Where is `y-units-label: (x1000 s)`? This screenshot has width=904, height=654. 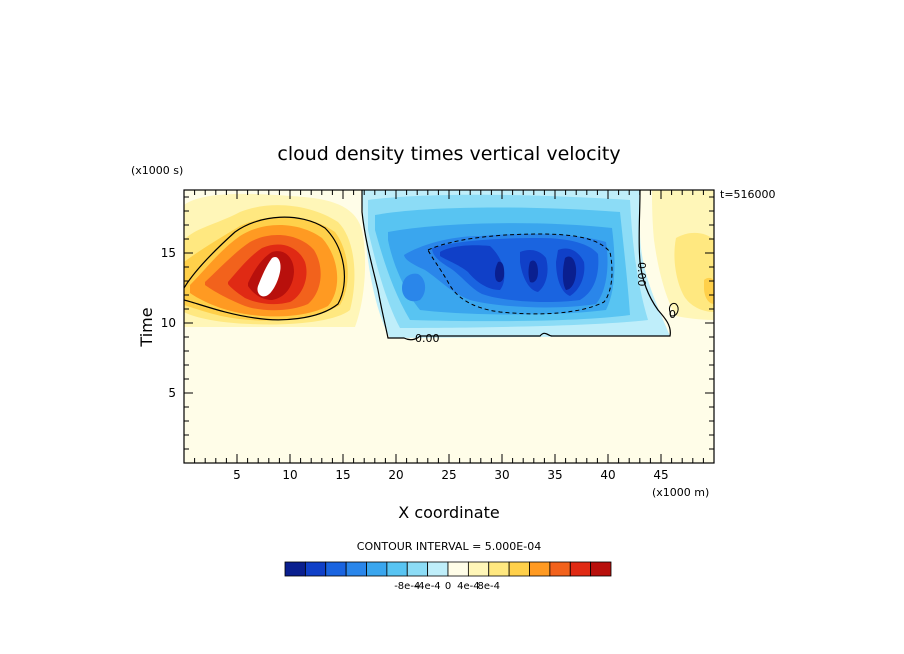 y-units-label: (x1000 s) is located at coordinates (157, 170).